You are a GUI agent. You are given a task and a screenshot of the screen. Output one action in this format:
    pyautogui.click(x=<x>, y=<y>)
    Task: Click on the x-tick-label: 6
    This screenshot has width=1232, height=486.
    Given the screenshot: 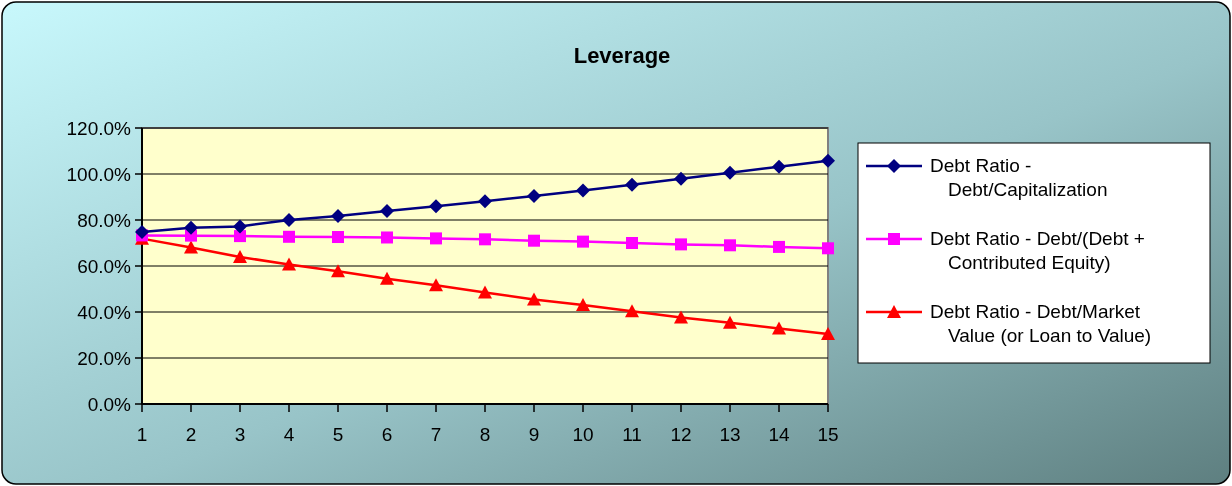 What is the action you would take?
    pyautogui.click(x=387, y=434)
    